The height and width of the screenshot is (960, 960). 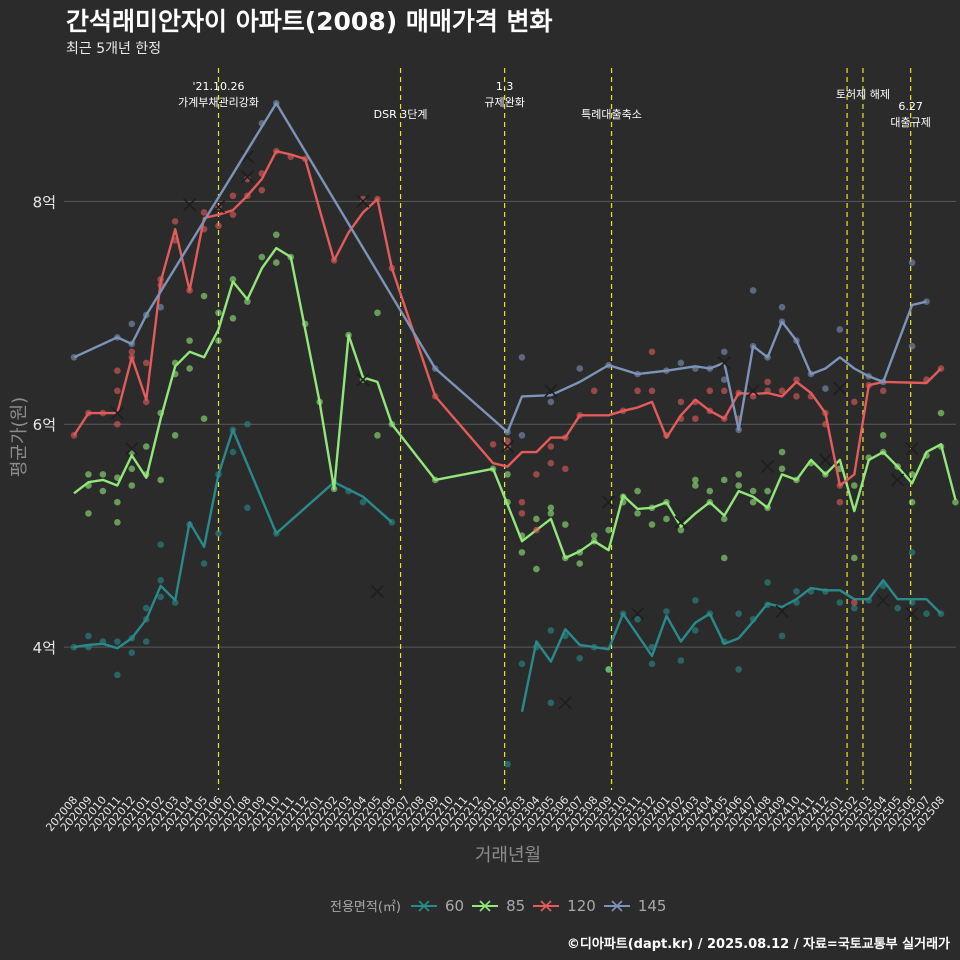 What do you see at coordinates (436, 906) in the screenshot?
I see `legend-item-60: 60` at bounding box center [436, 906].